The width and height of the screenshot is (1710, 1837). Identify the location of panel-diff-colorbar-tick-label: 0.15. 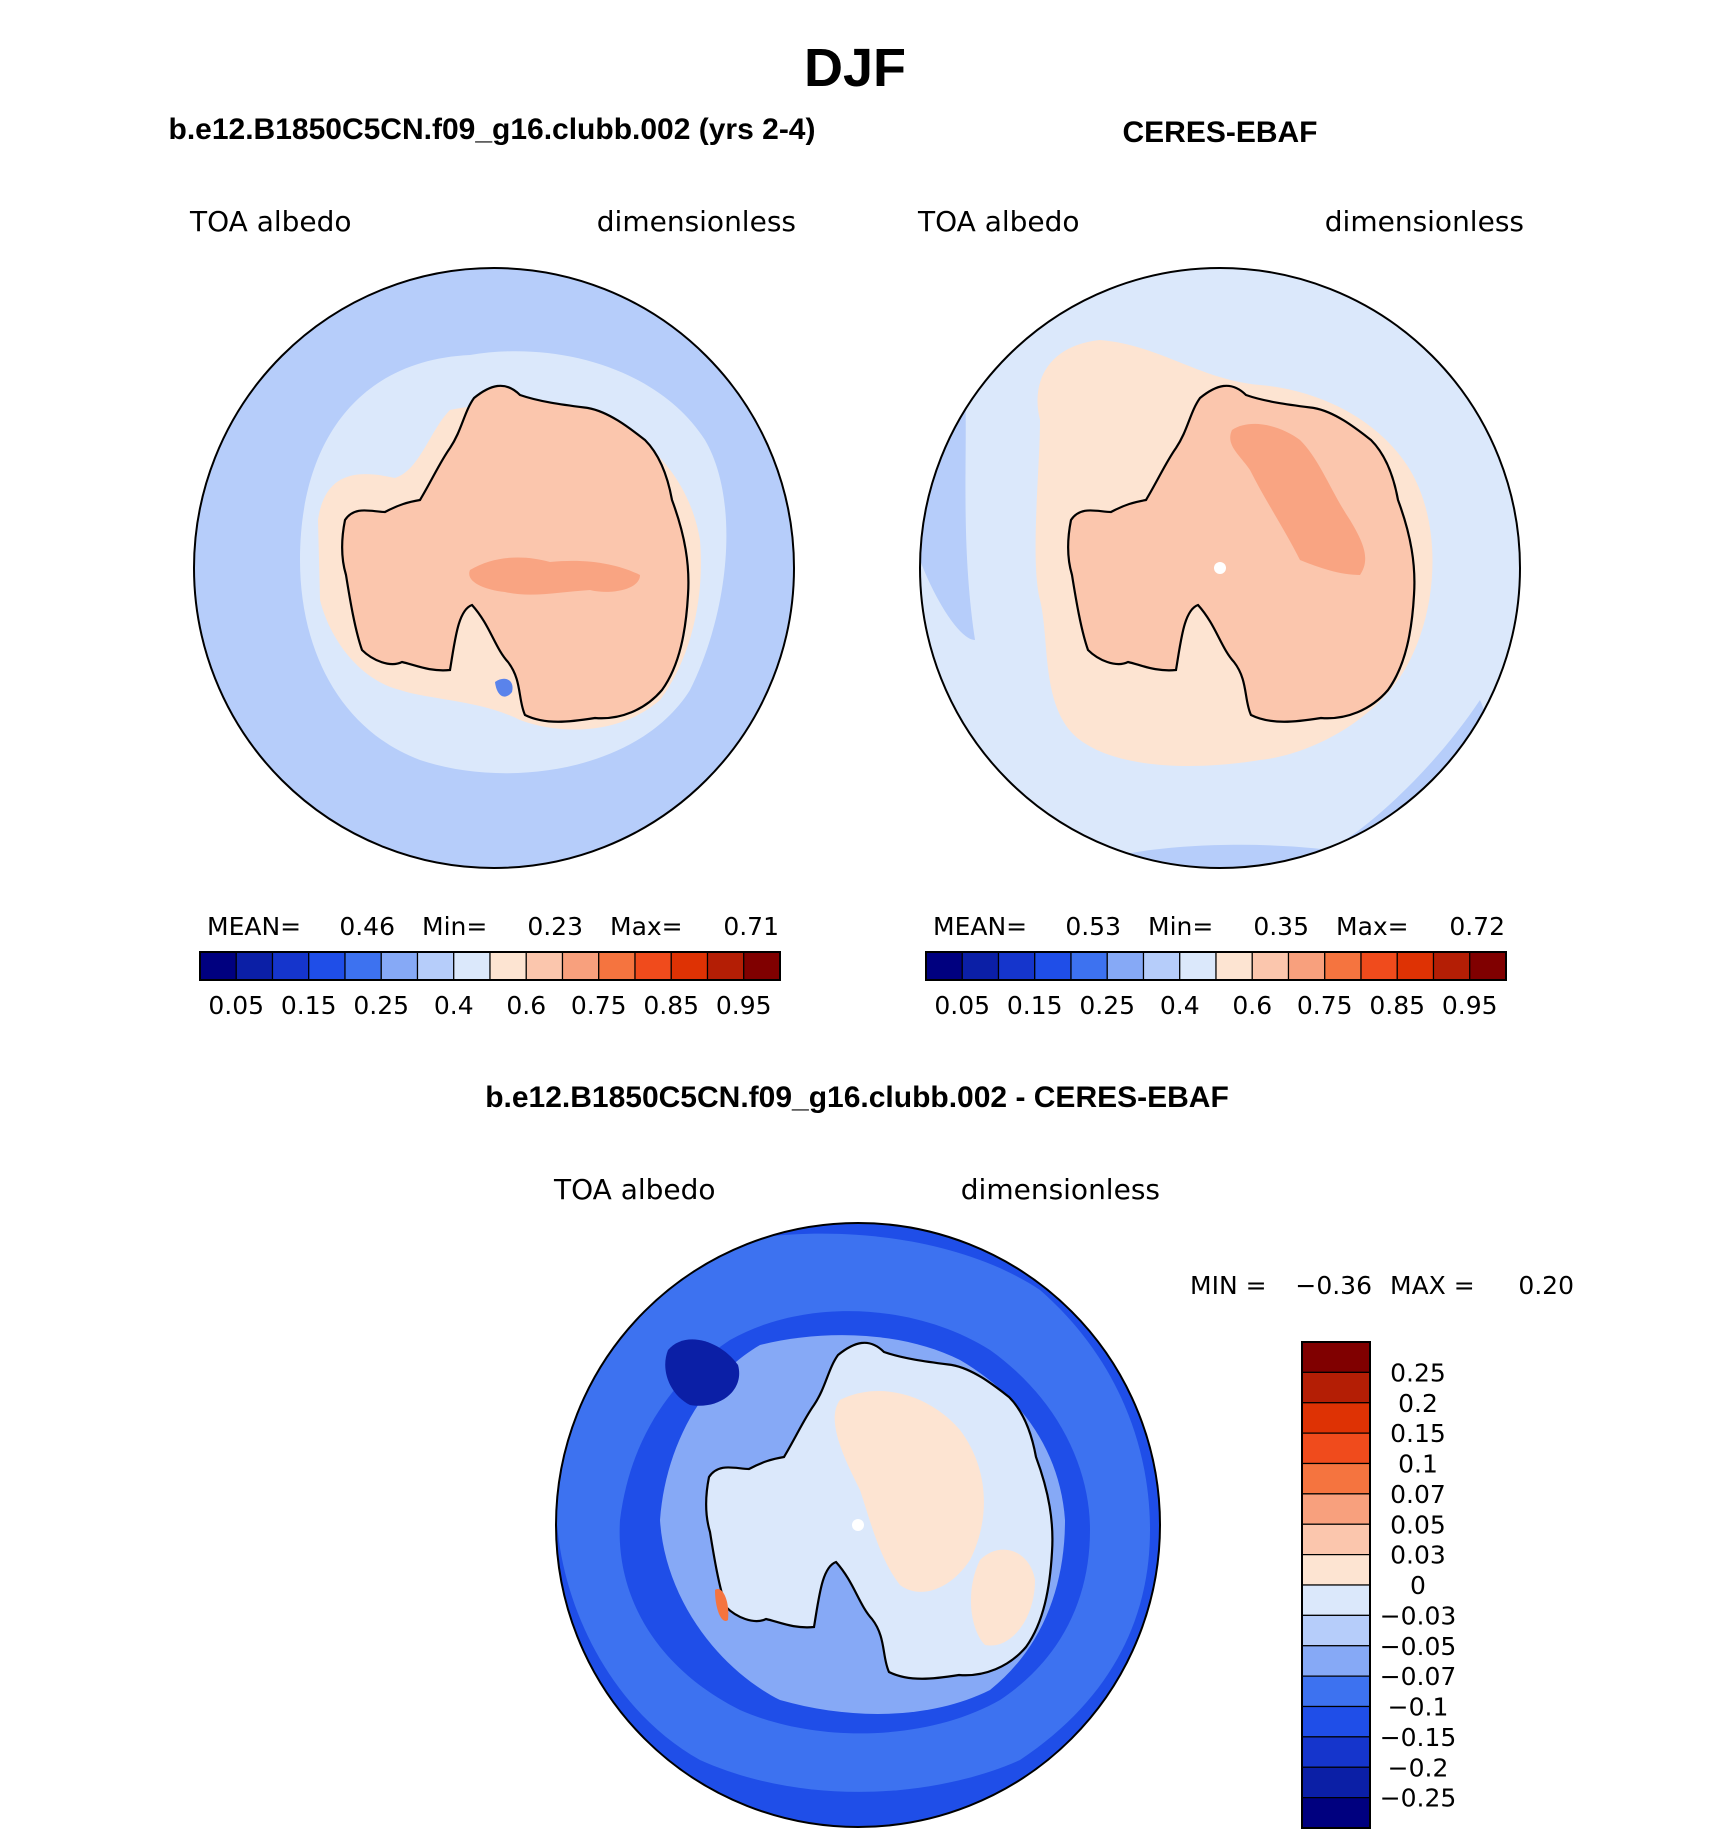
(1418, 1433).